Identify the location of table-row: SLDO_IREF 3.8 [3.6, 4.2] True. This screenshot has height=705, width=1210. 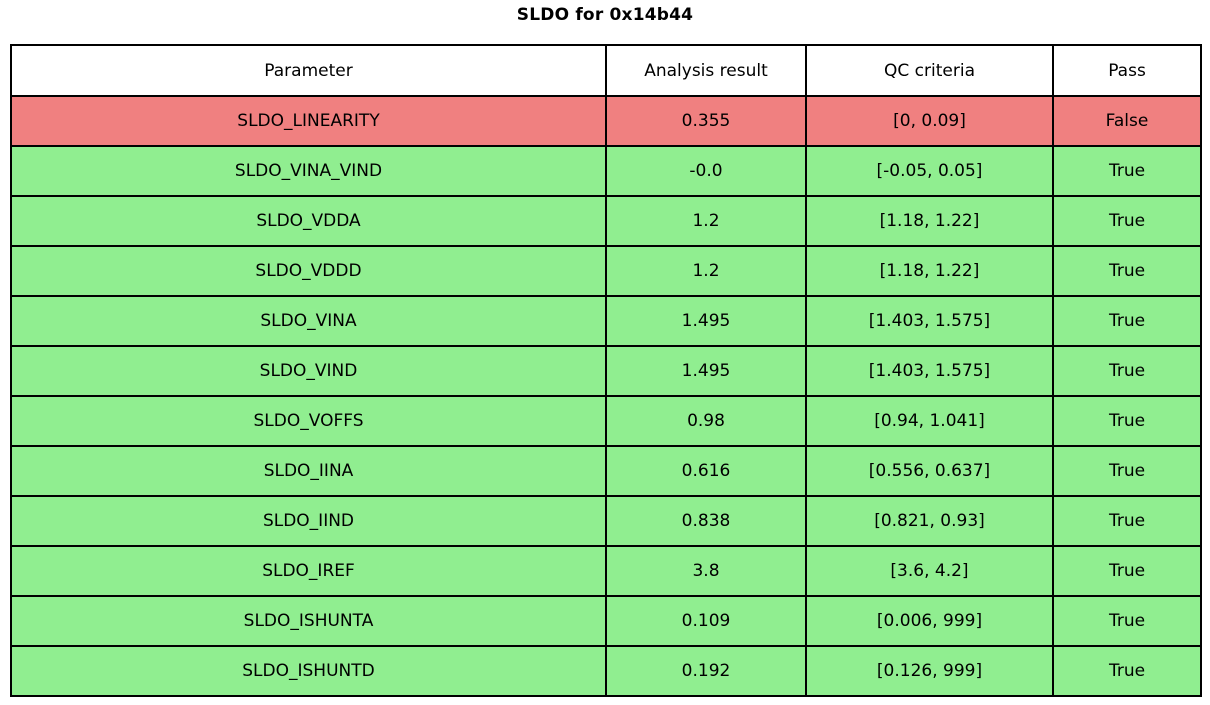
(606, 571).